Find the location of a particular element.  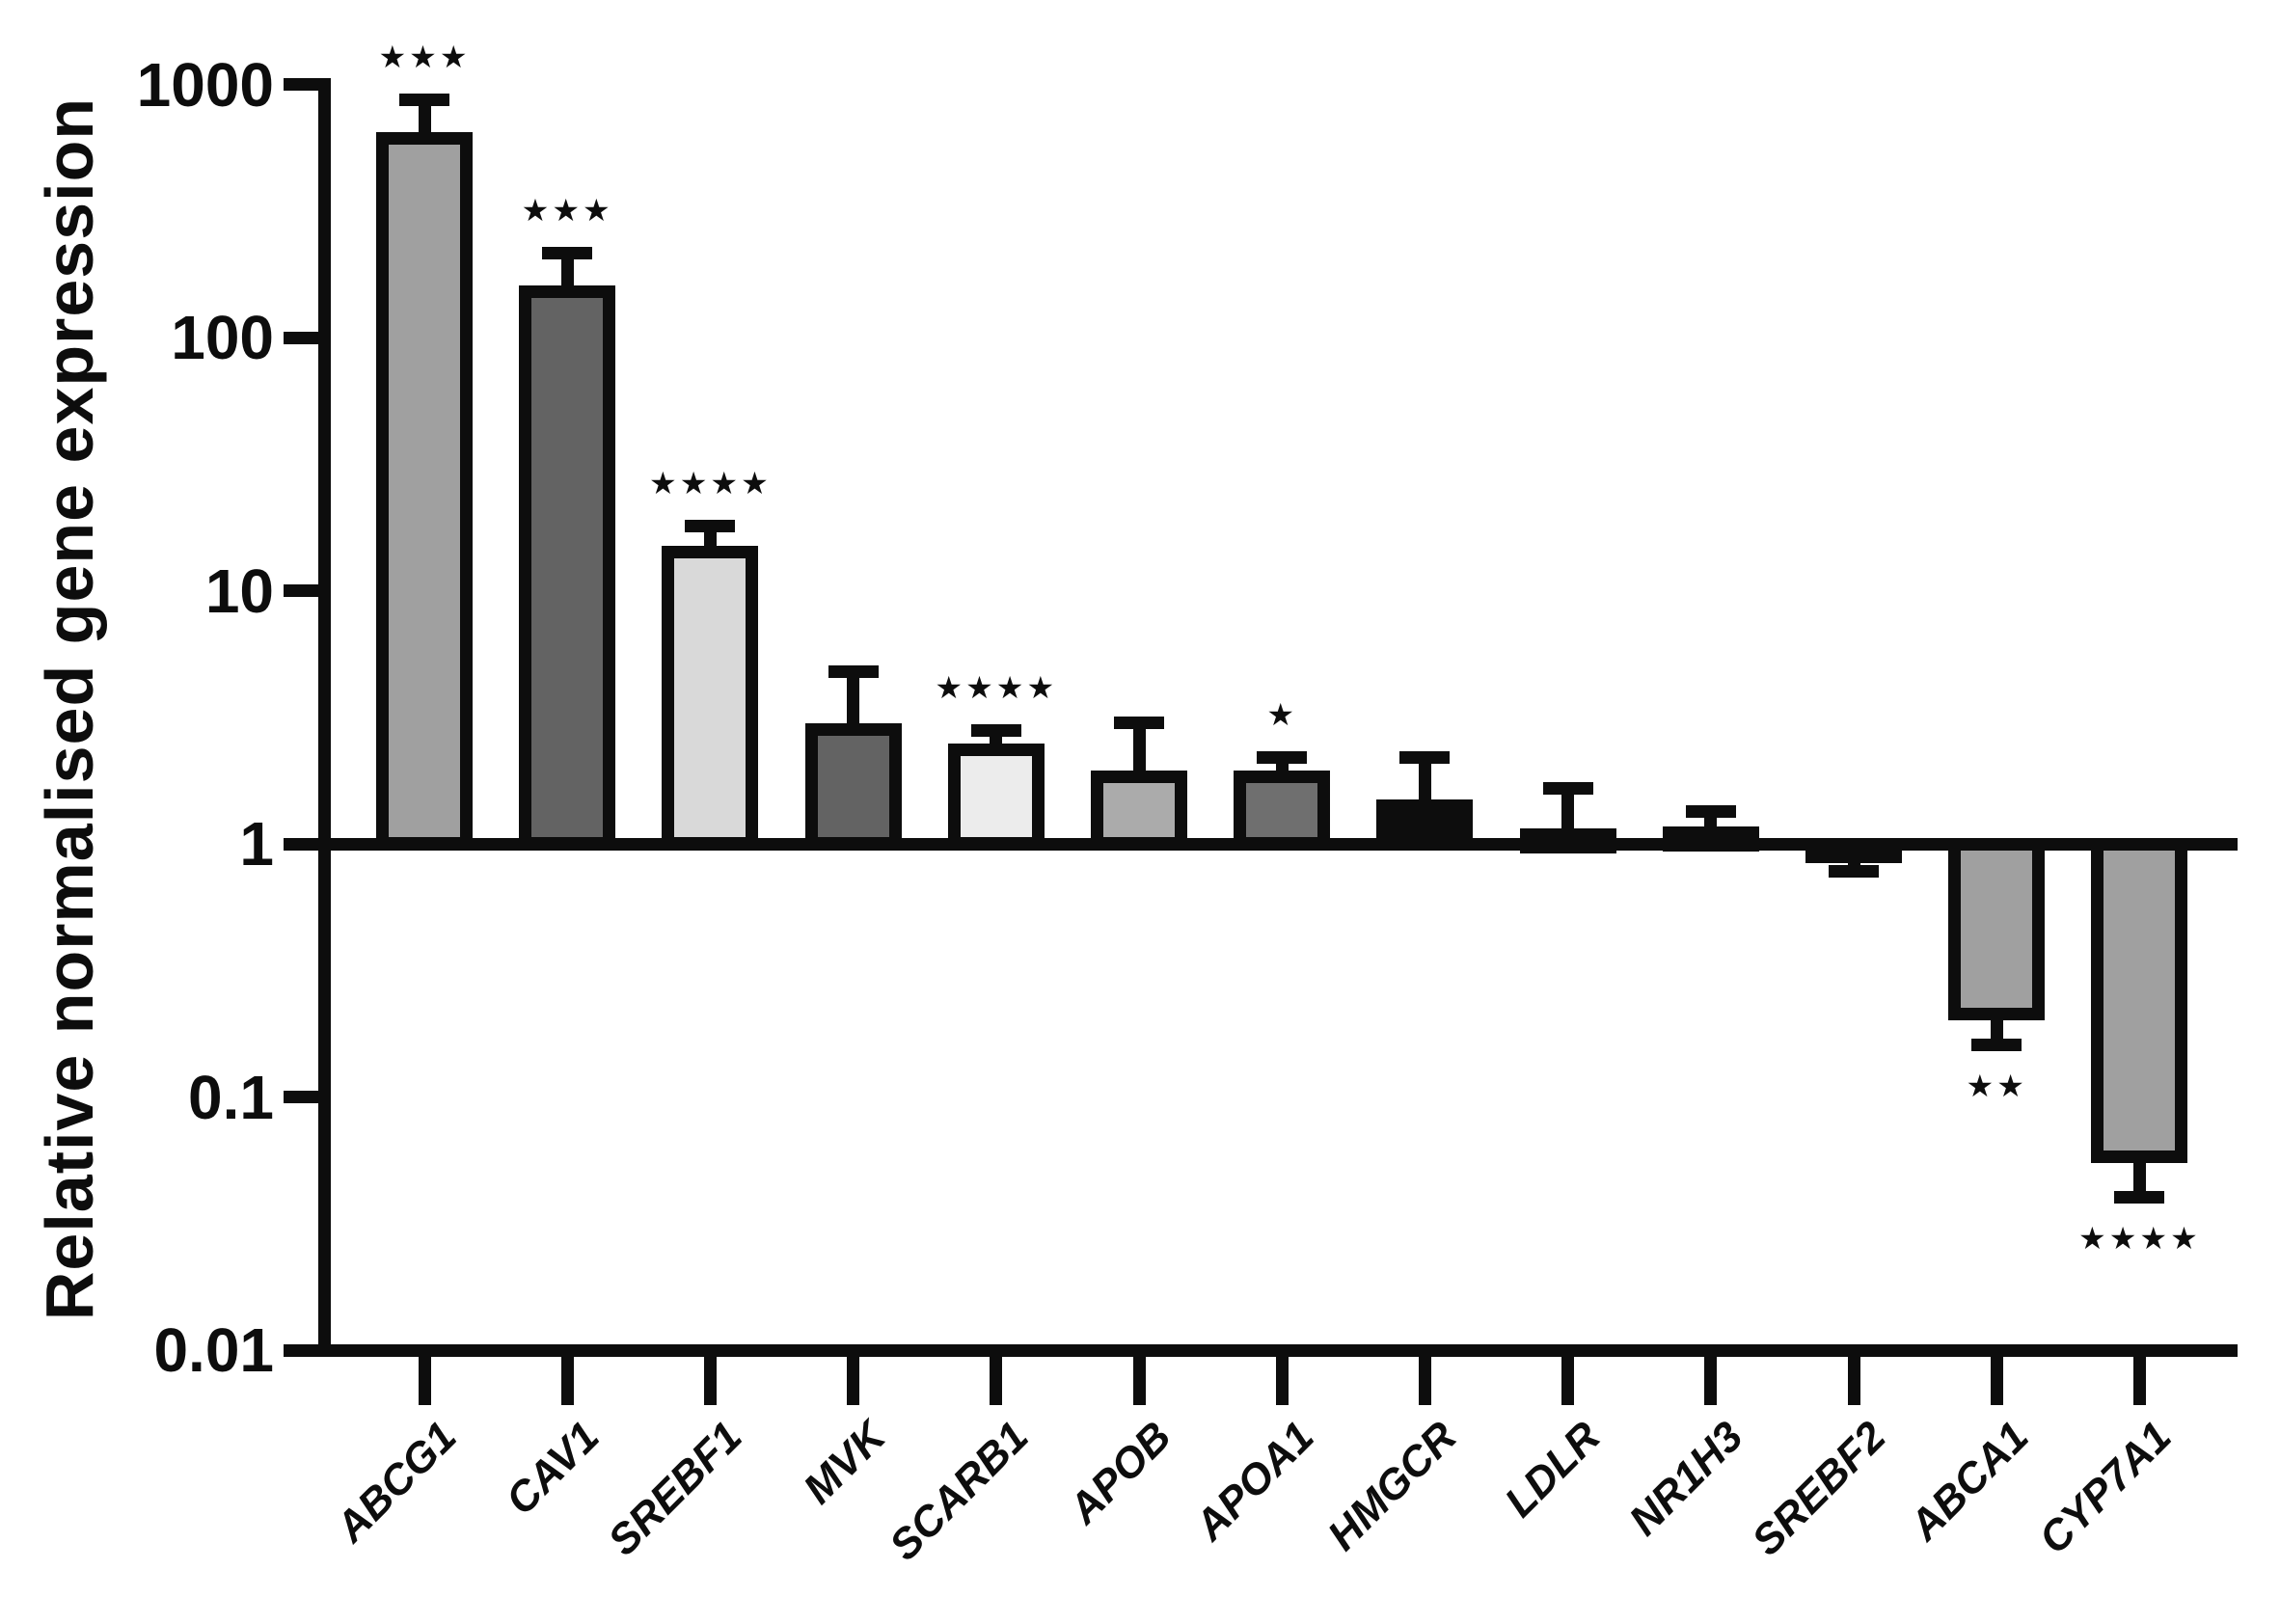

bar-CYP7A1 is located at coordinates (2139, 1000).